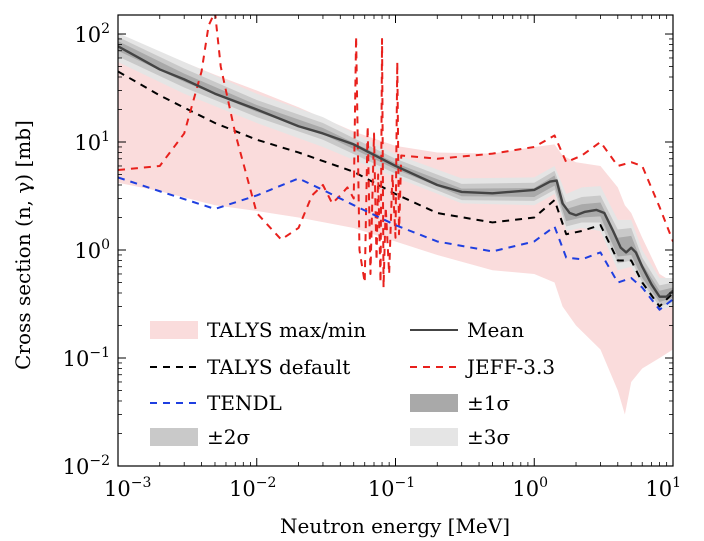  What do you see at coordinates (92, 142) in the screenshot?
I see `y-tick-label: 10¹` at bounding box center [92, 142].